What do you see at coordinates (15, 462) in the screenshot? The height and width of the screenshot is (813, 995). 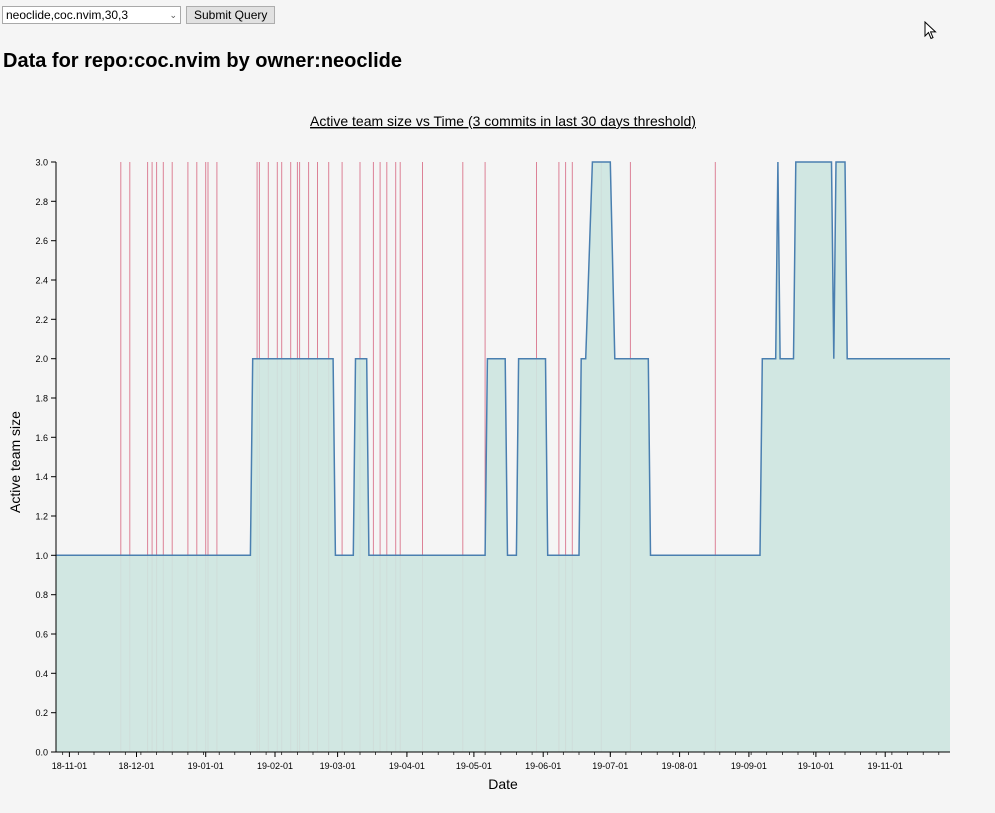 I see `y-axis-label: Active team size` at bounding box center [15, 462].